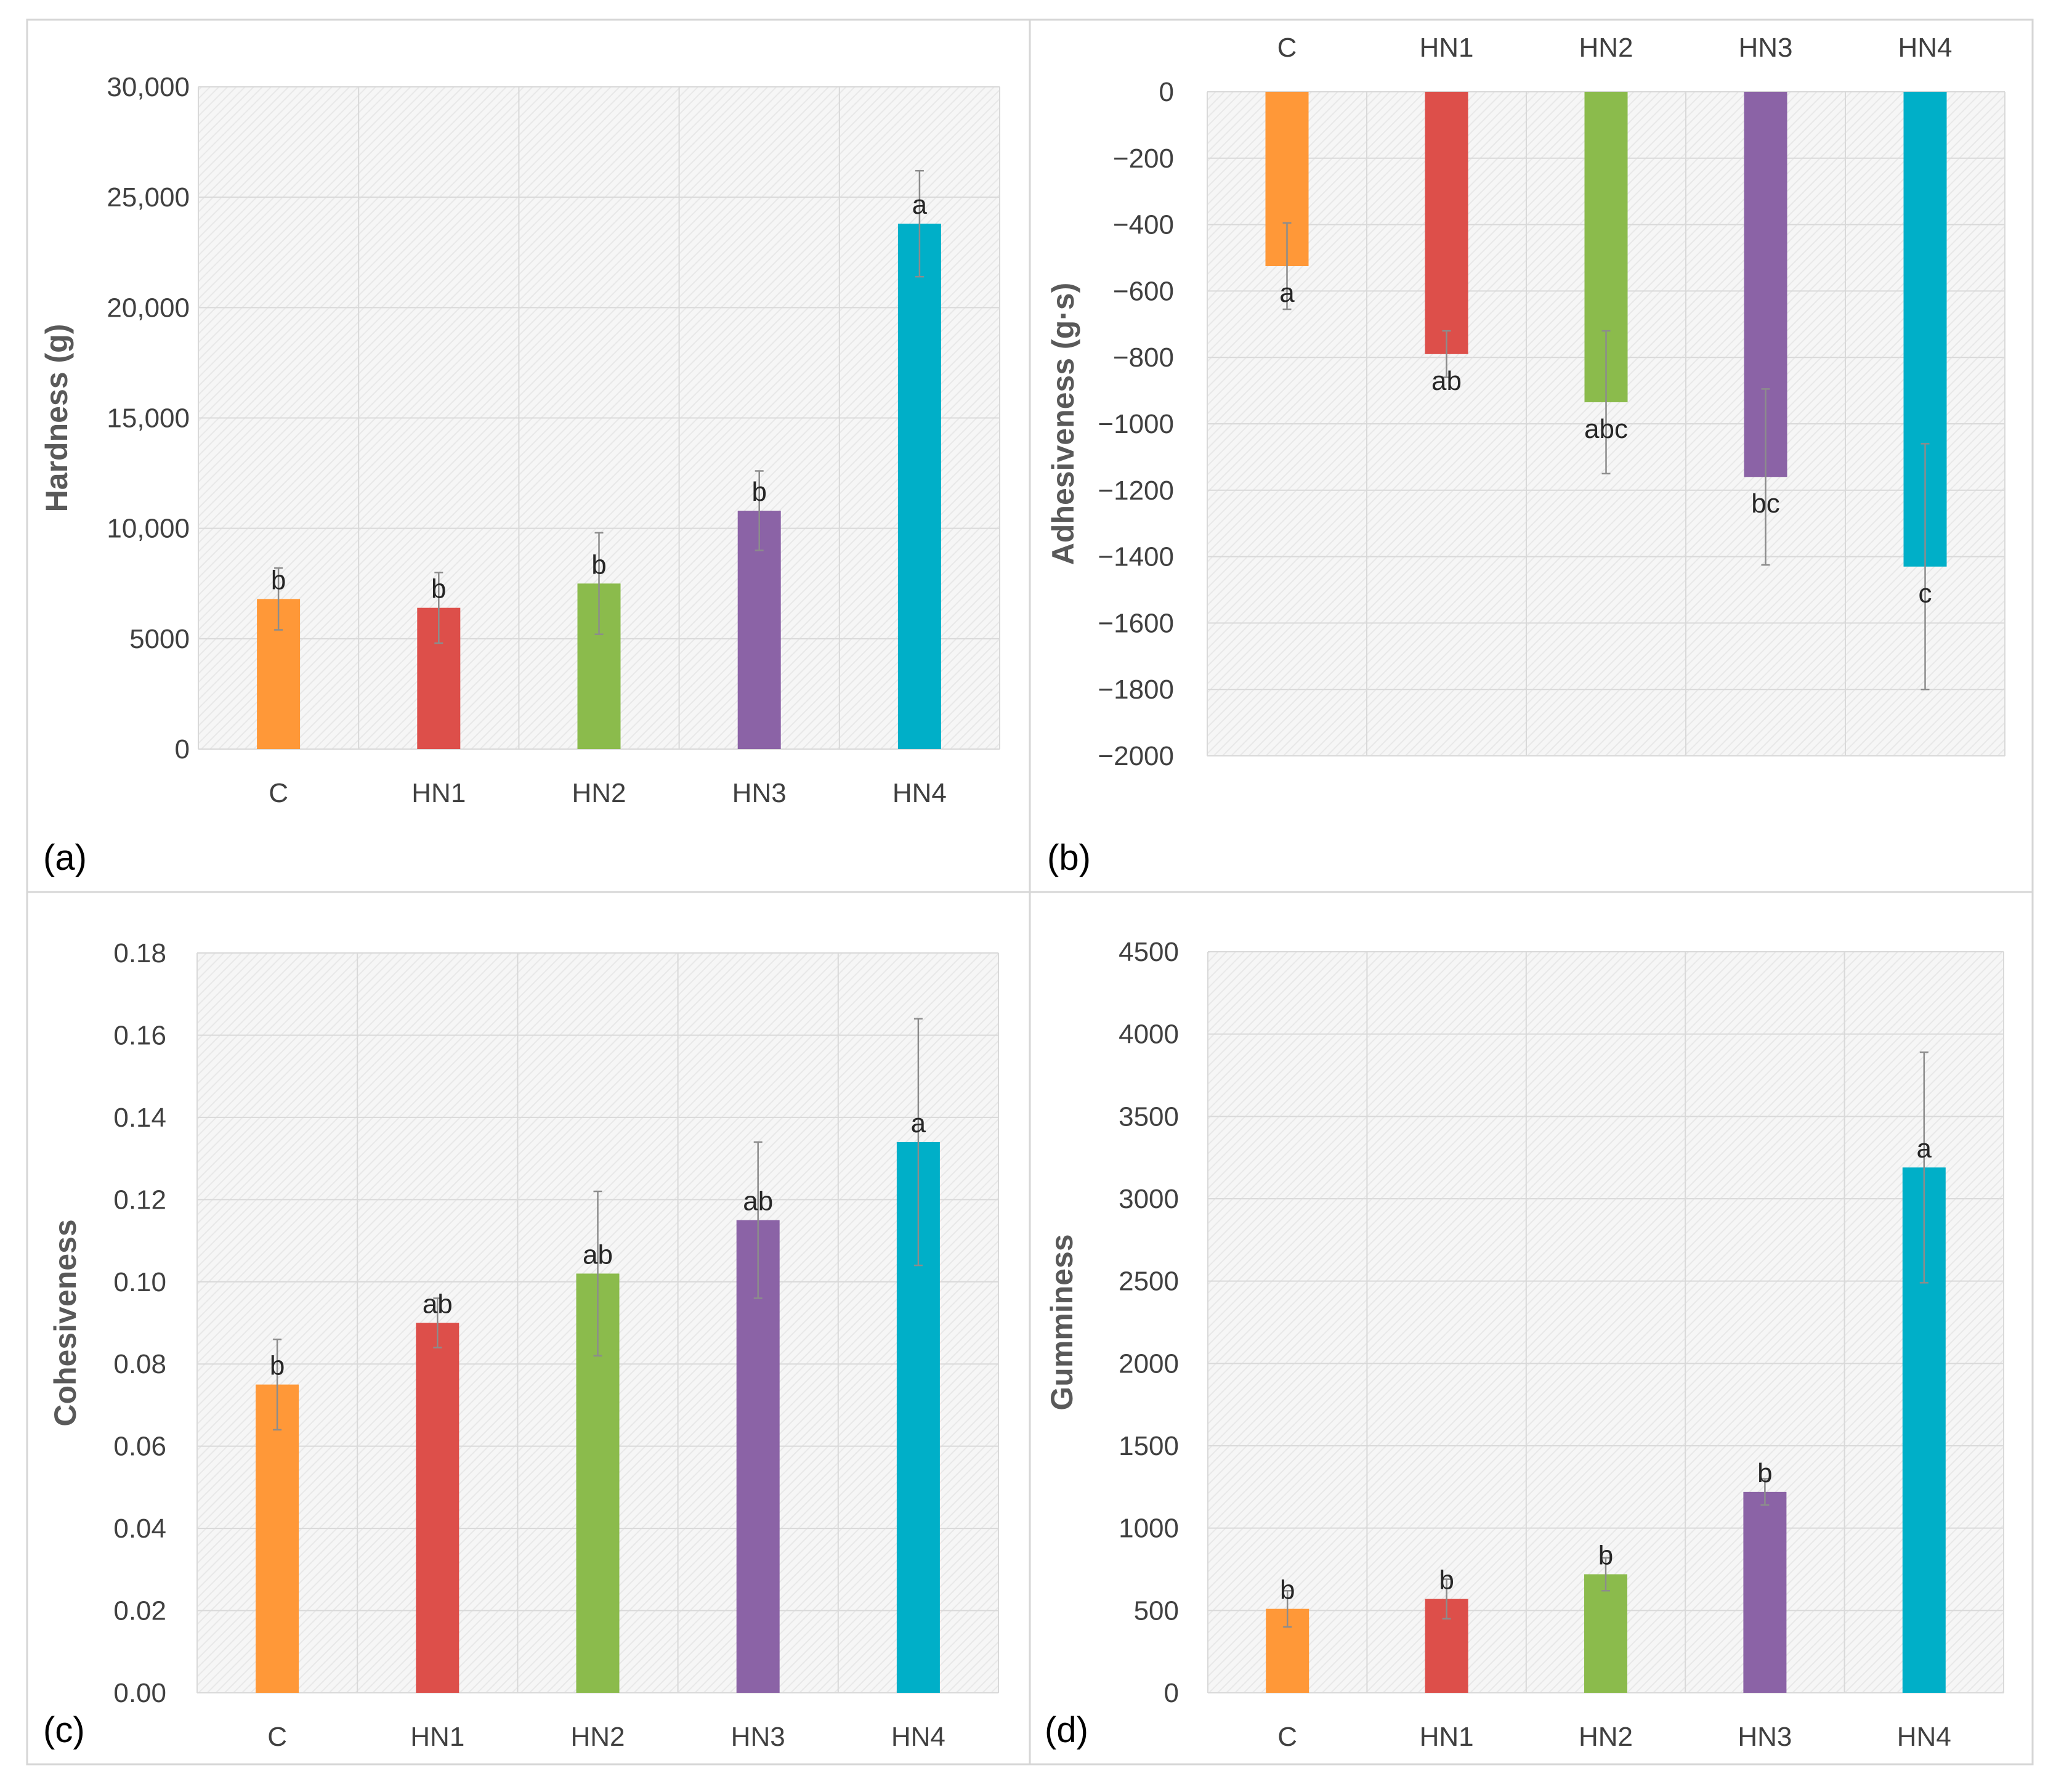  What do you see at coordinates (919, 487) in the screenshot?
I see `bar-hn4` at bounding box center [919, 487].